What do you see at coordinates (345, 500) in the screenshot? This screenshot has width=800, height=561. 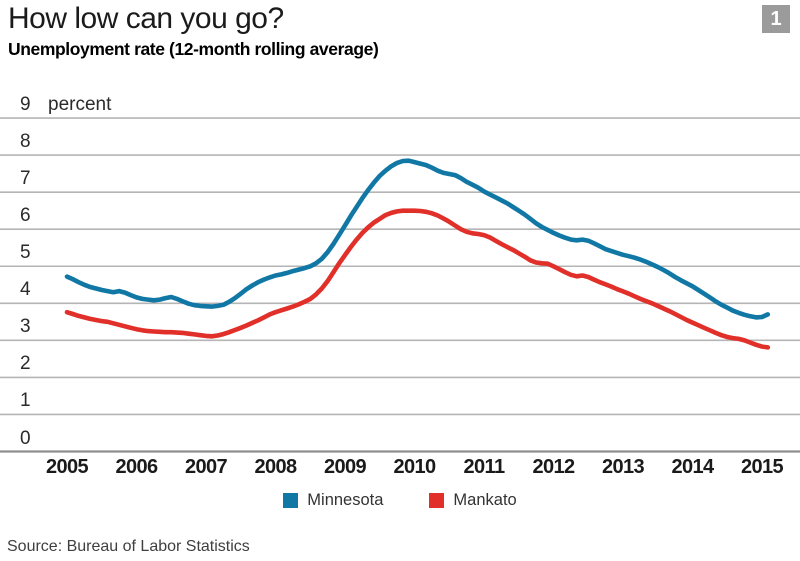 I see `legend-label-minnesota: Minnesota` at bounding box center [345, 500].